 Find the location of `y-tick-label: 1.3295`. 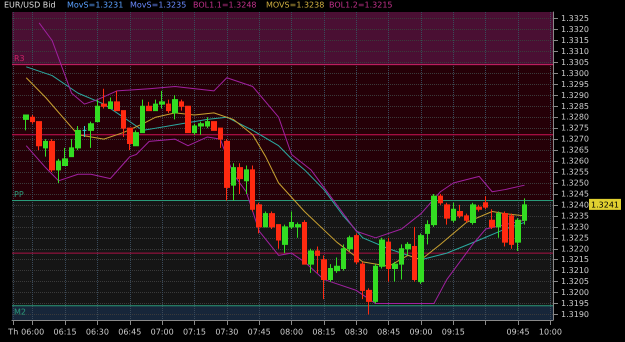

y-tick-label: 1.3295 is located at coordinates (575, 84).